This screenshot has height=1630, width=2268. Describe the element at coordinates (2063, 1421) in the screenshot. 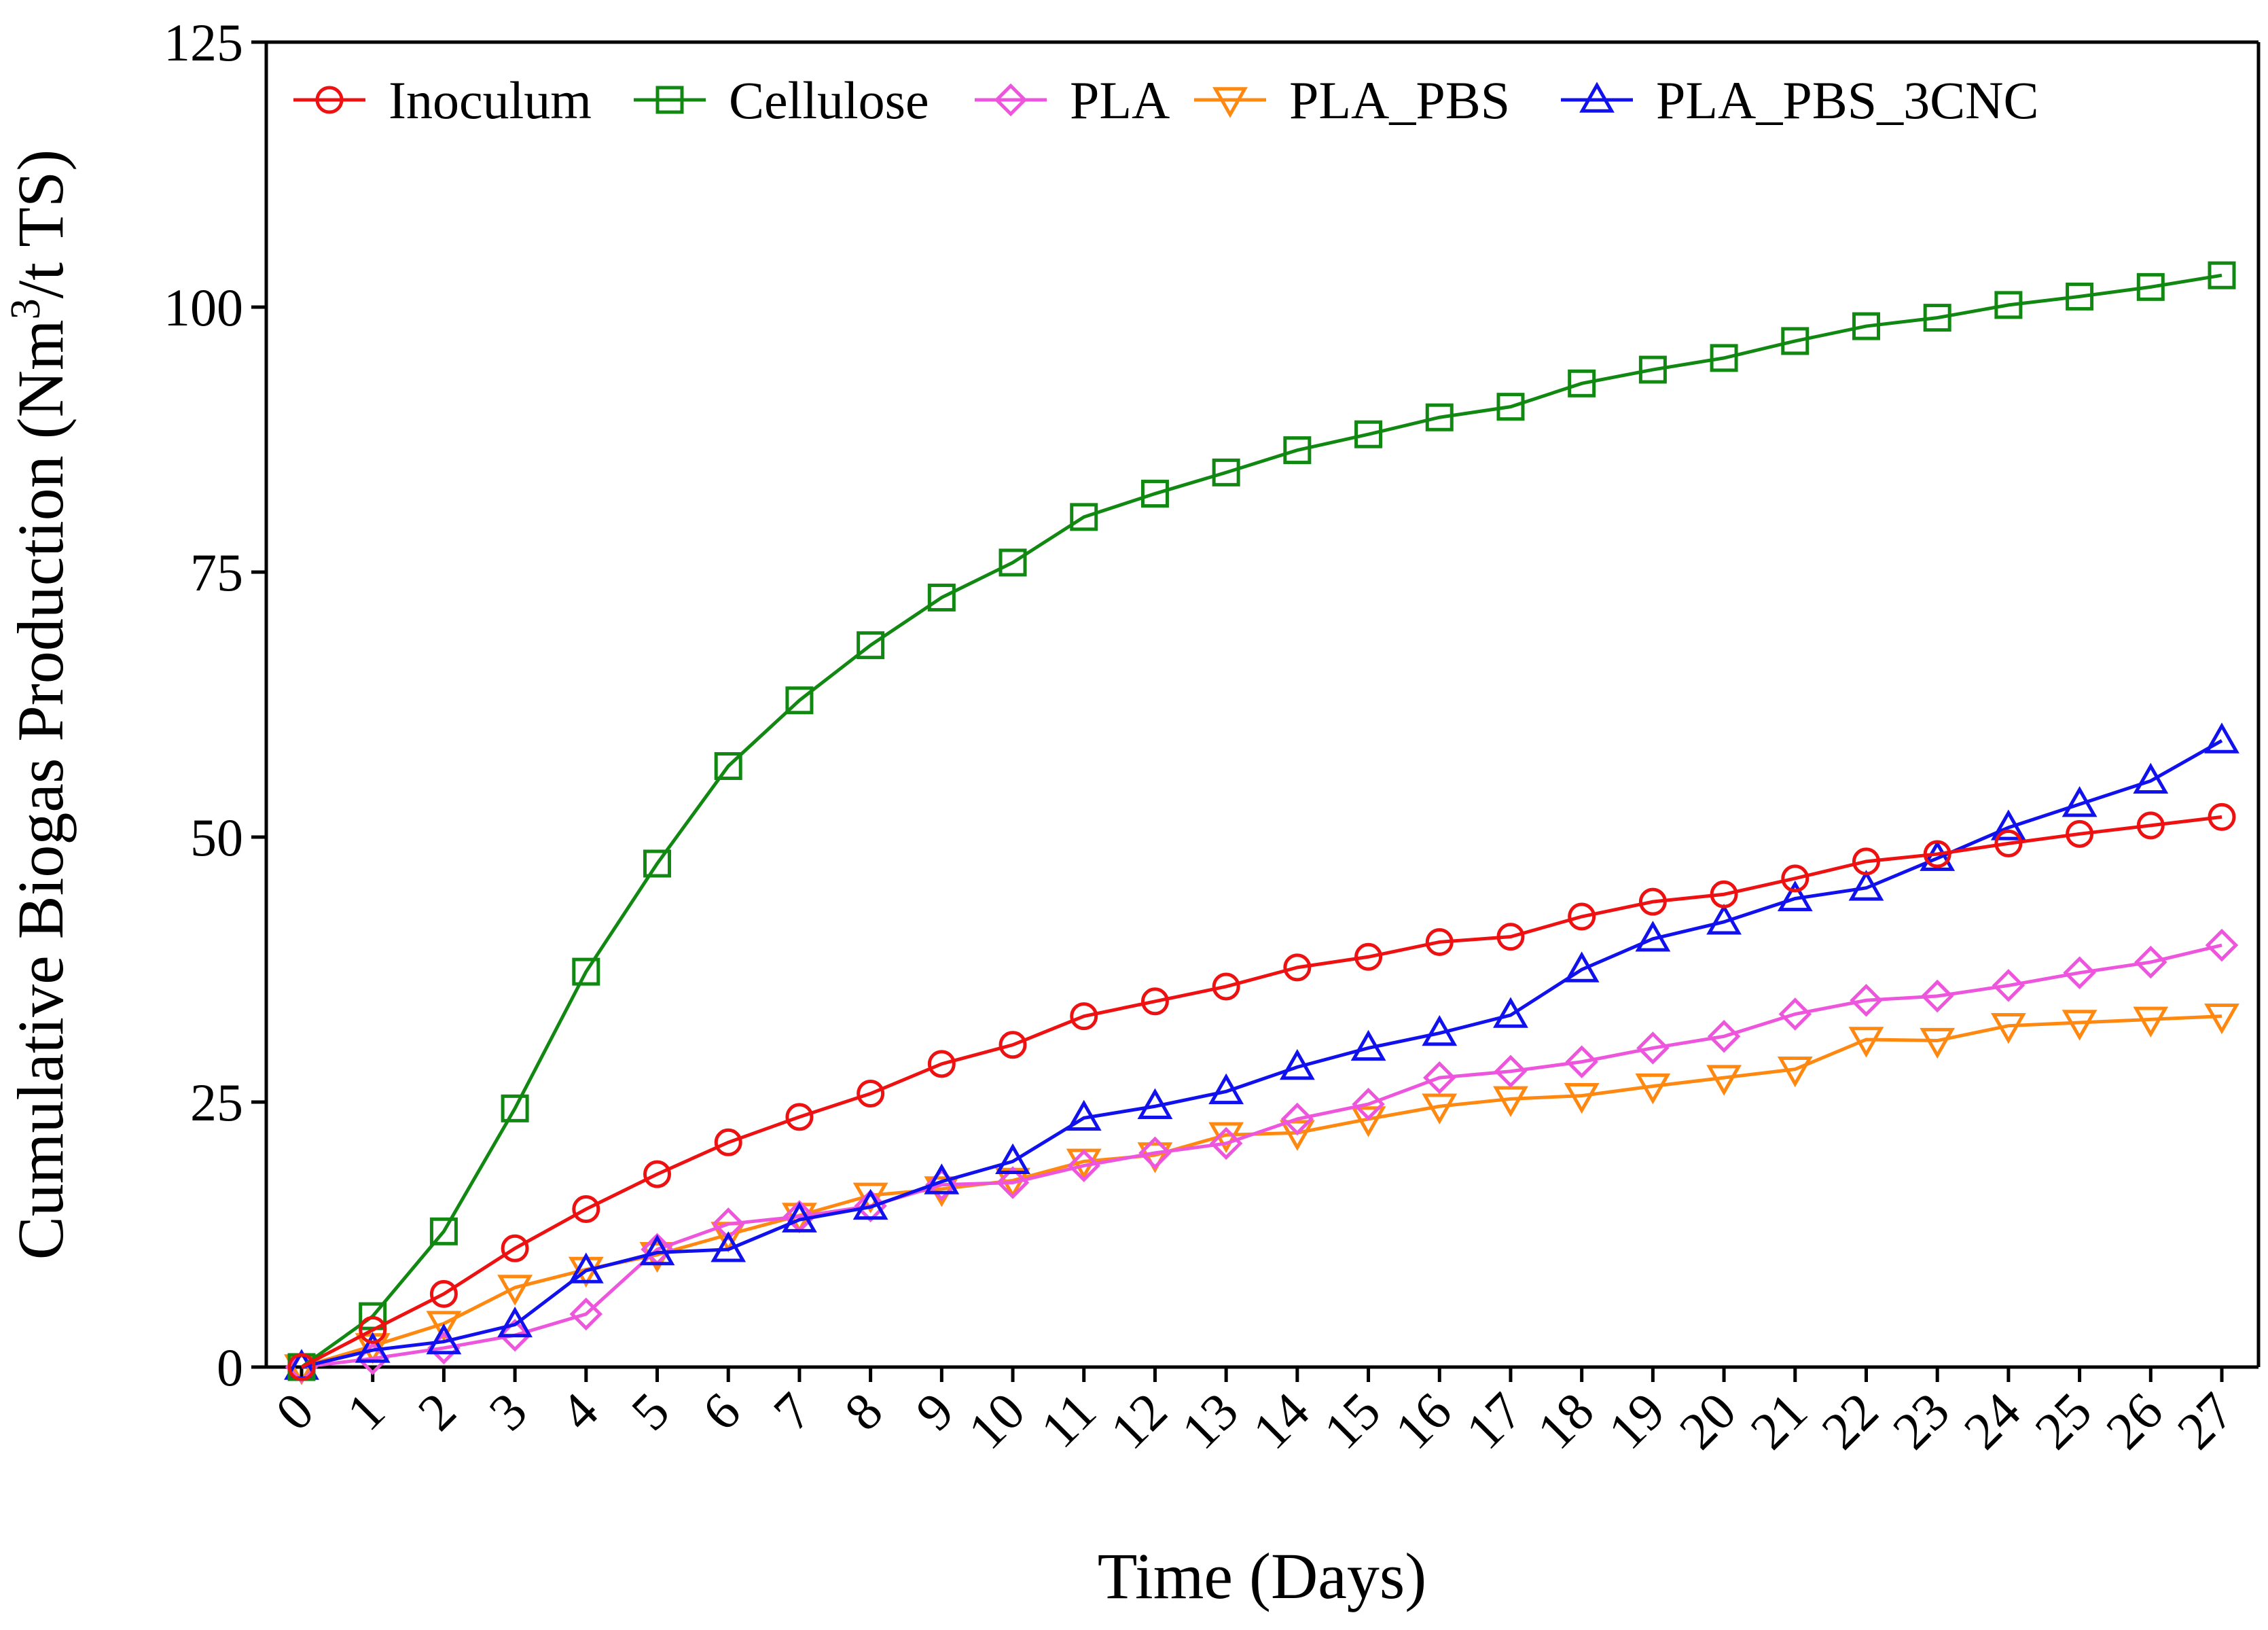

I see `x-tick-label: 25` at that location.